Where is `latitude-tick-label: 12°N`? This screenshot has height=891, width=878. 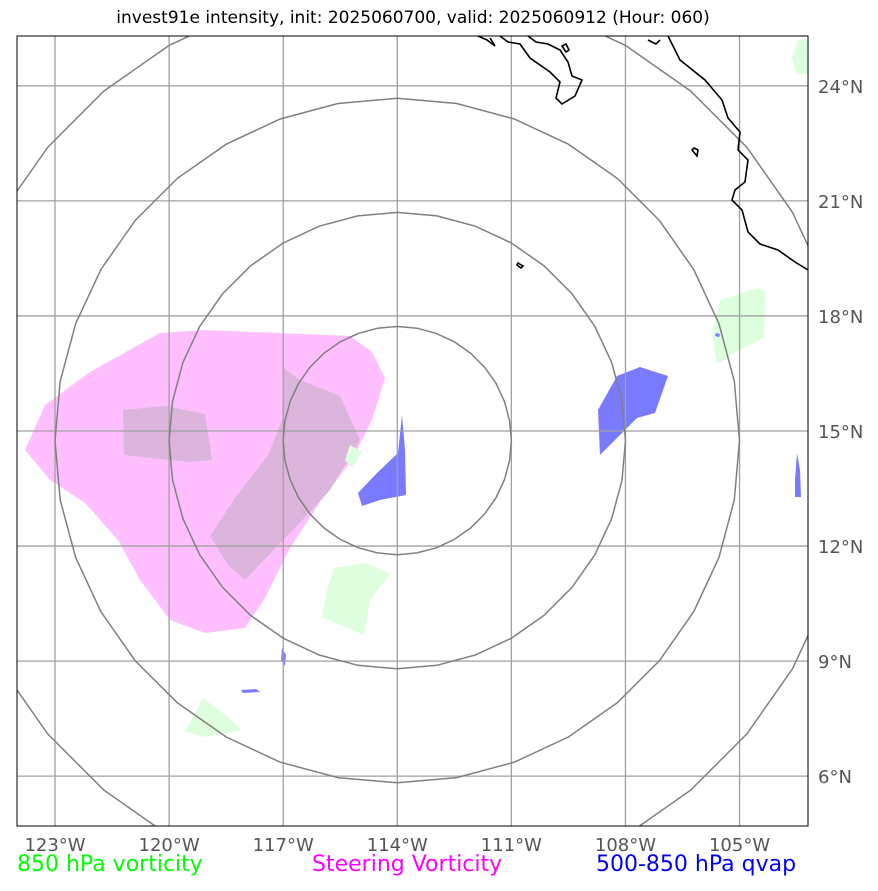
latitude-tick-label: 12°N is located at coordinates (840, 547).